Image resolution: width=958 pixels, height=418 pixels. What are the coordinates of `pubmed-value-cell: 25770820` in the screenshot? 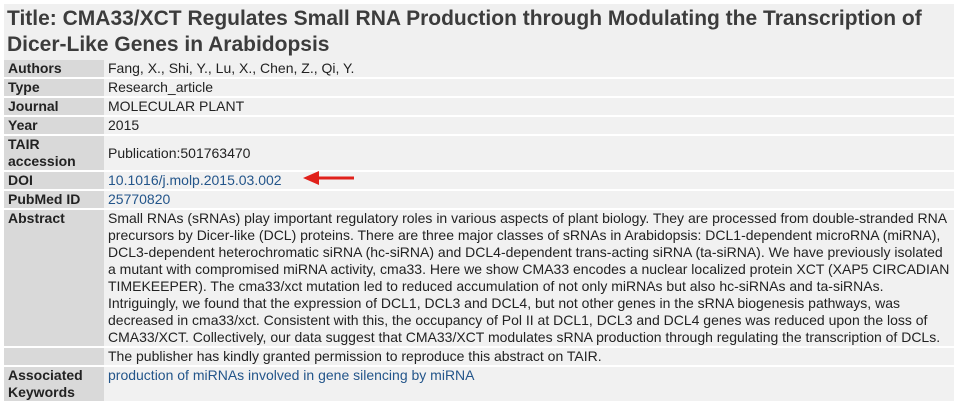 It's located at (529, 199).